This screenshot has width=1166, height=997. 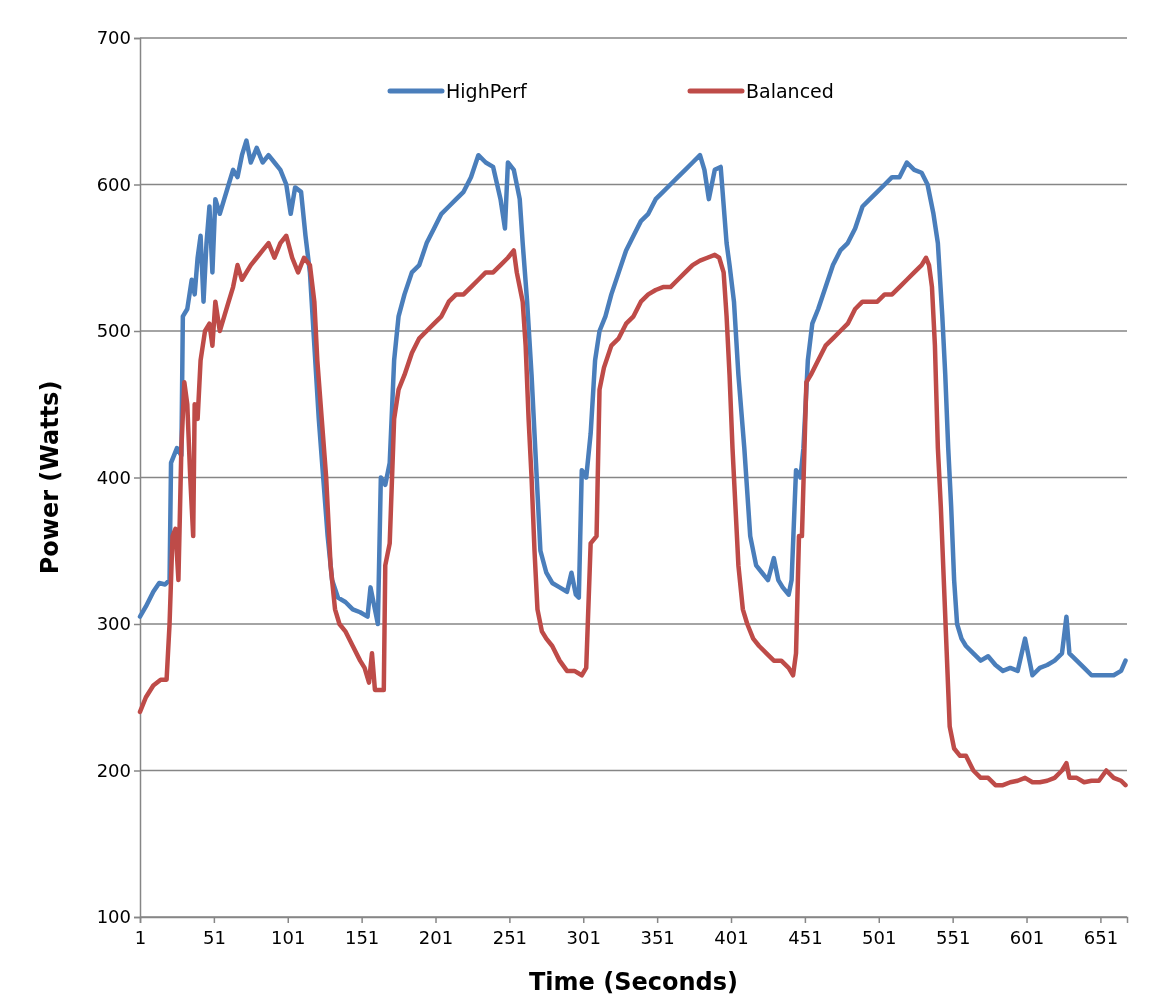 What do you see at coordinates (140, 937) in the screenshot?
I see `x-tick-label: 1` at bounding box center [140, 937].